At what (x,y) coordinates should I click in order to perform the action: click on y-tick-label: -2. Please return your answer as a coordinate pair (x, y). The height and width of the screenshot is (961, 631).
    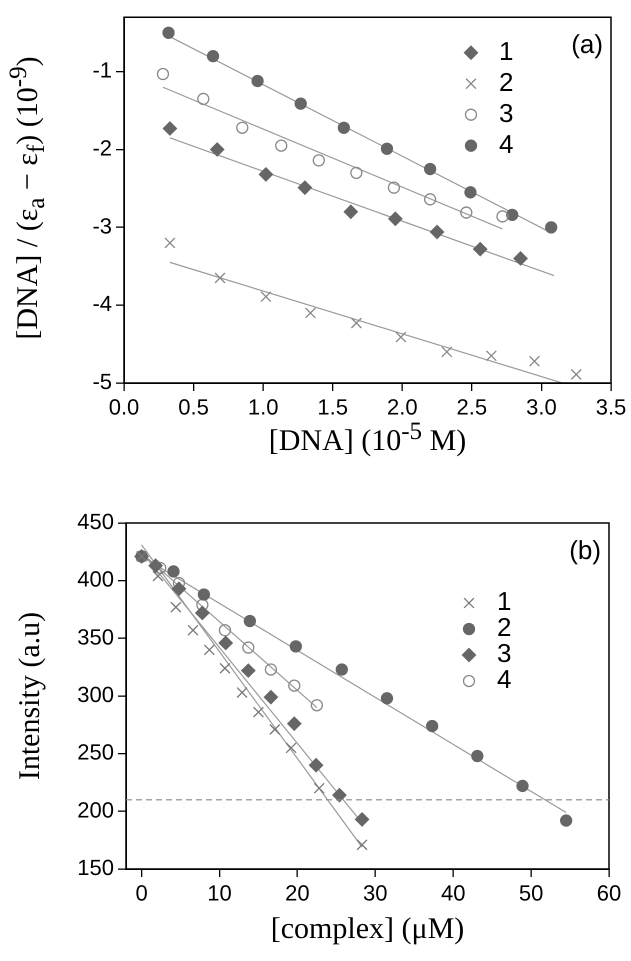
    Looking at the image, I should click on (102, 148).